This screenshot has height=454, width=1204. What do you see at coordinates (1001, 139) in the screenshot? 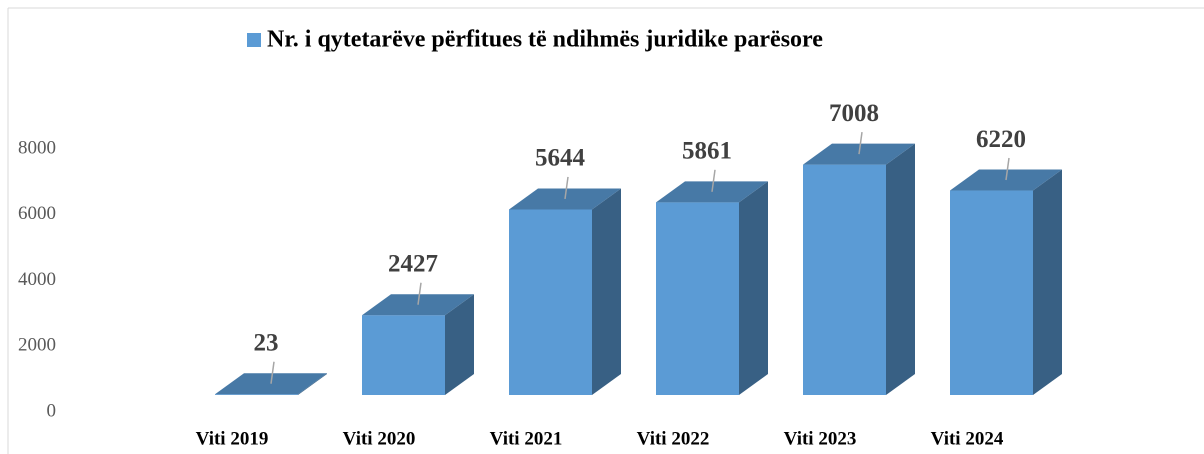
I see `data-label: 6220` at bounding box center [1001, 139].